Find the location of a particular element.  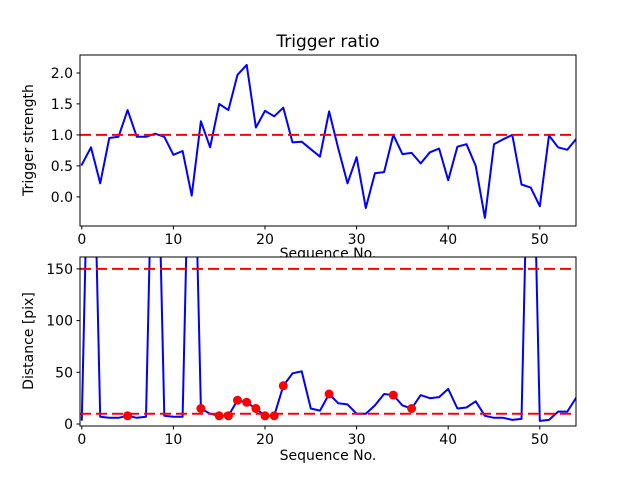

axes-0-y-tick-label: 1.0 is located at coordinates (62, 136).